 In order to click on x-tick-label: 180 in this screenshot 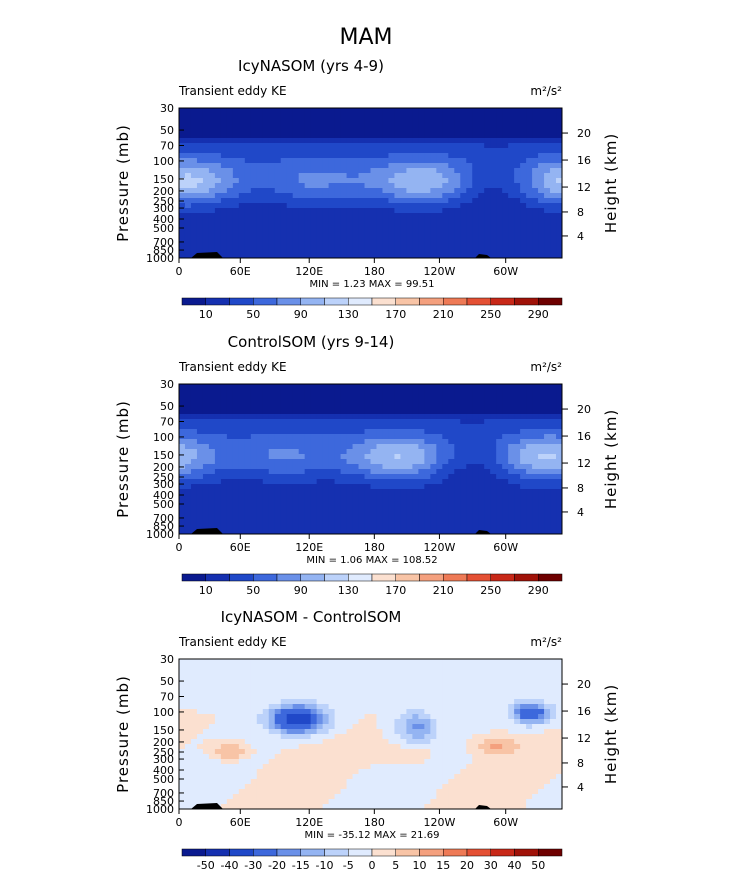, I will do `click(374, 547)`.